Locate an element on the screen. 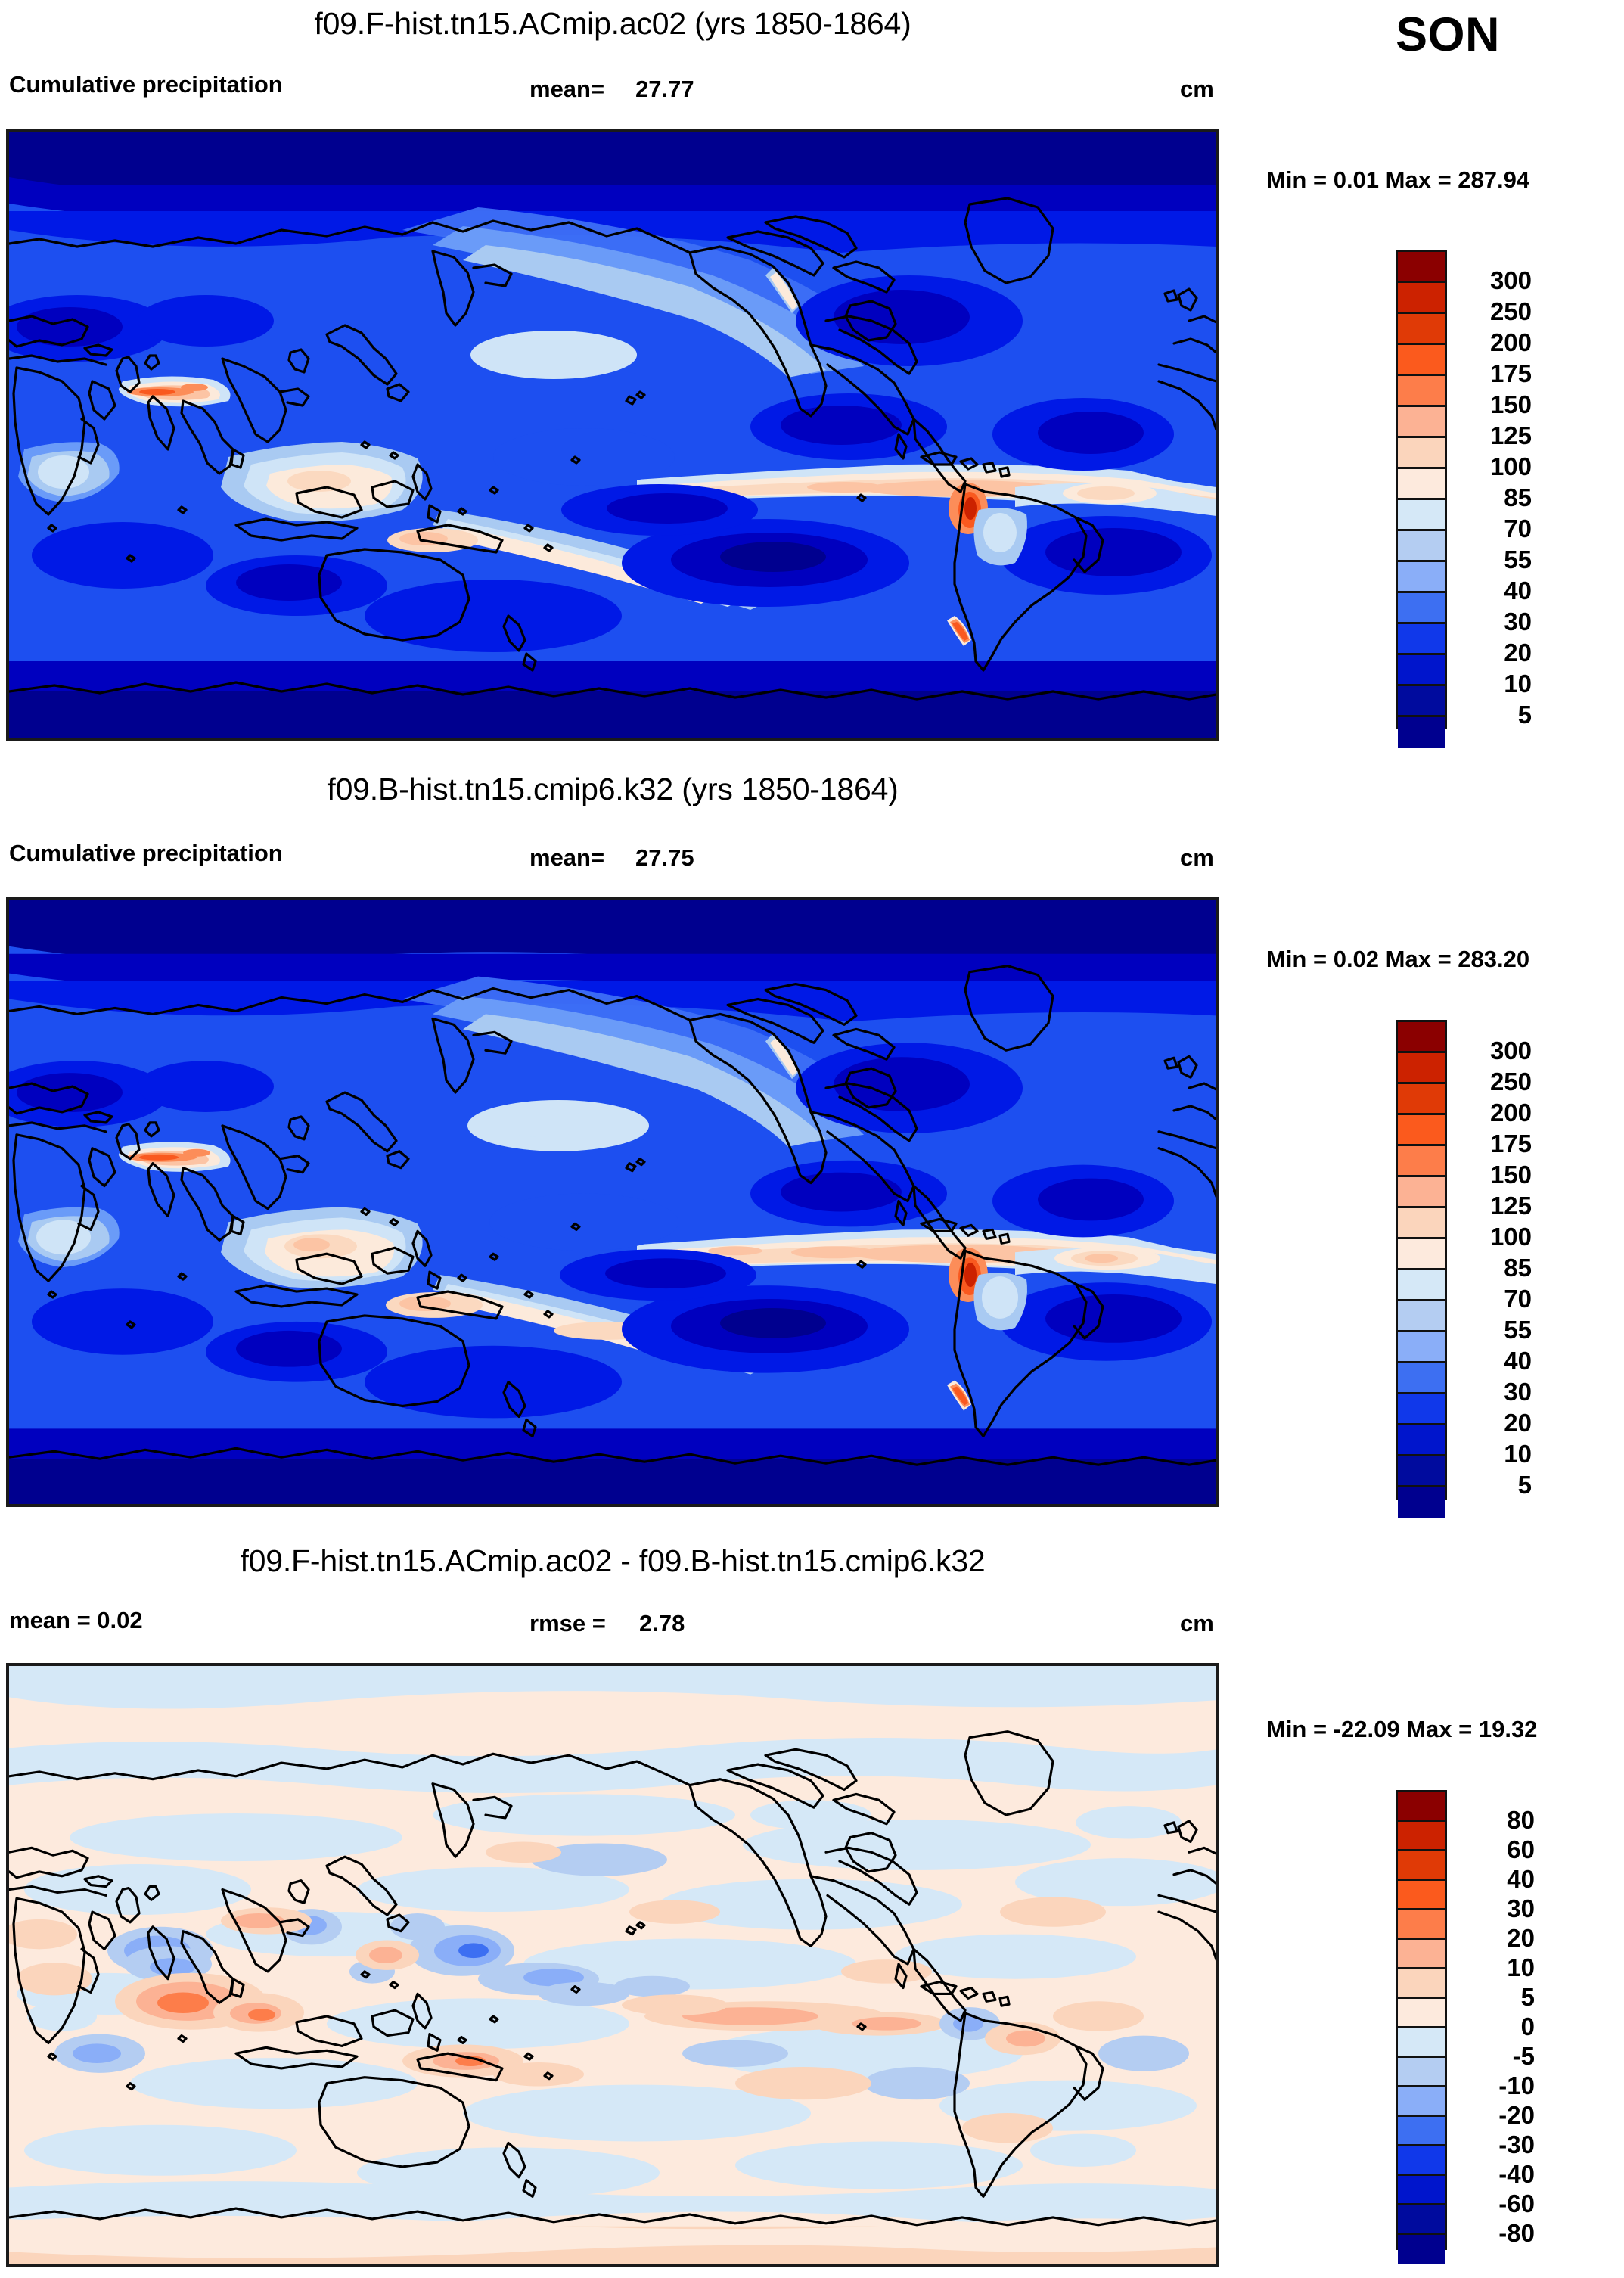  colorbar-tick: -80 is located at coordinates (1516, 2233).